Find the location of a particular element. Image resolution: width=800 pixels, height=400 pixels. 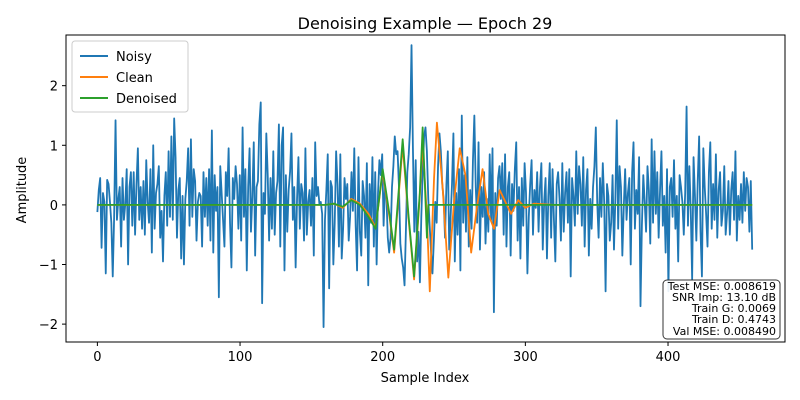

stats-box is located at coordinates (721, 309).